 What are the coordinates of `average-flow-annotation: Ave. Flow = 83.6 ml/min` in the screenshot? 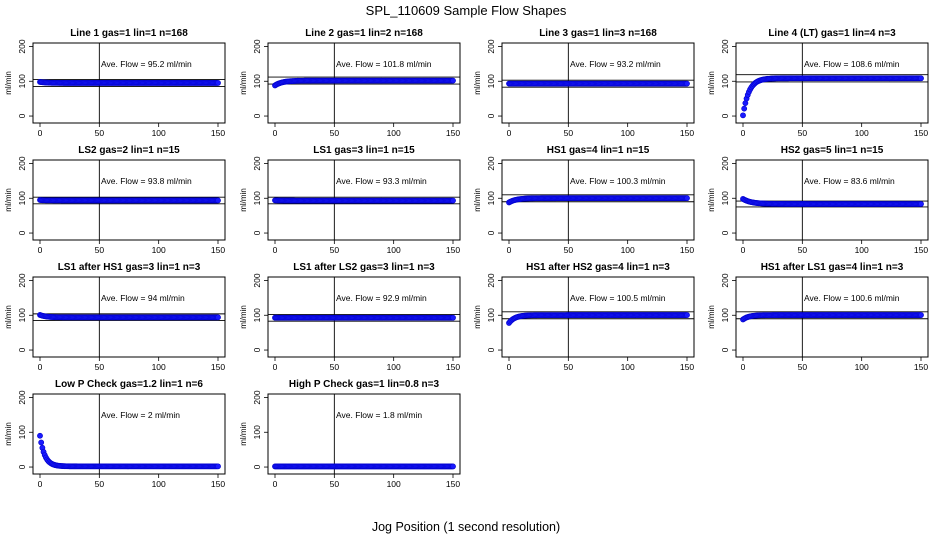 It's located at (849, 181).